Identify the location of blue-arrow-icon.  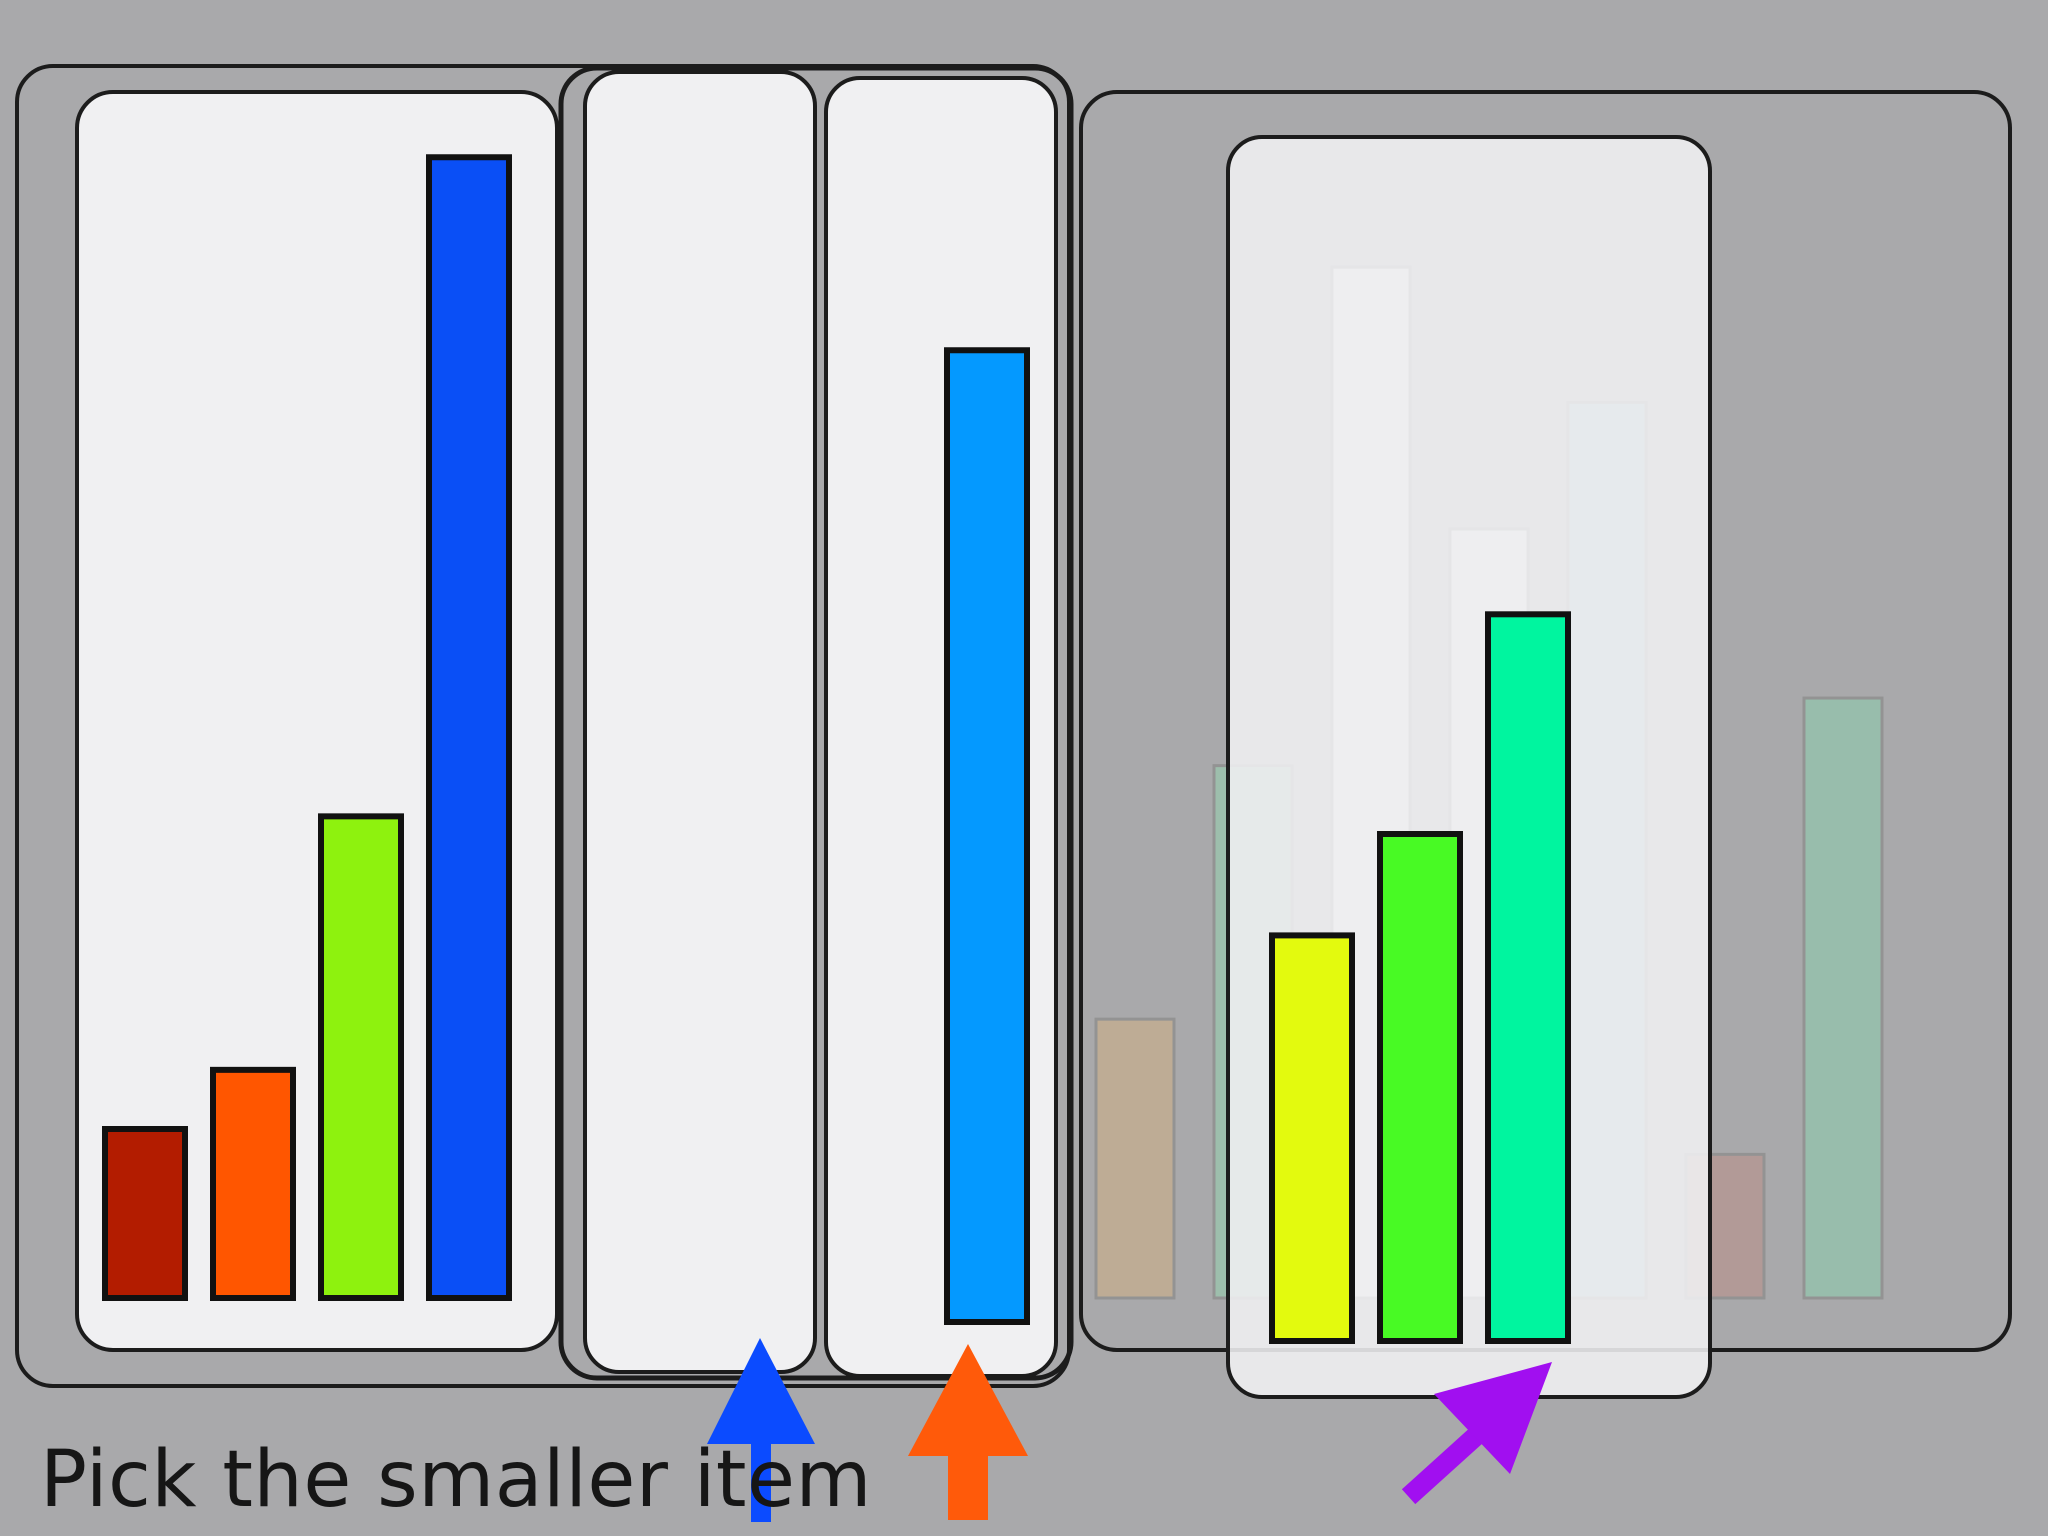
(761, 1430).